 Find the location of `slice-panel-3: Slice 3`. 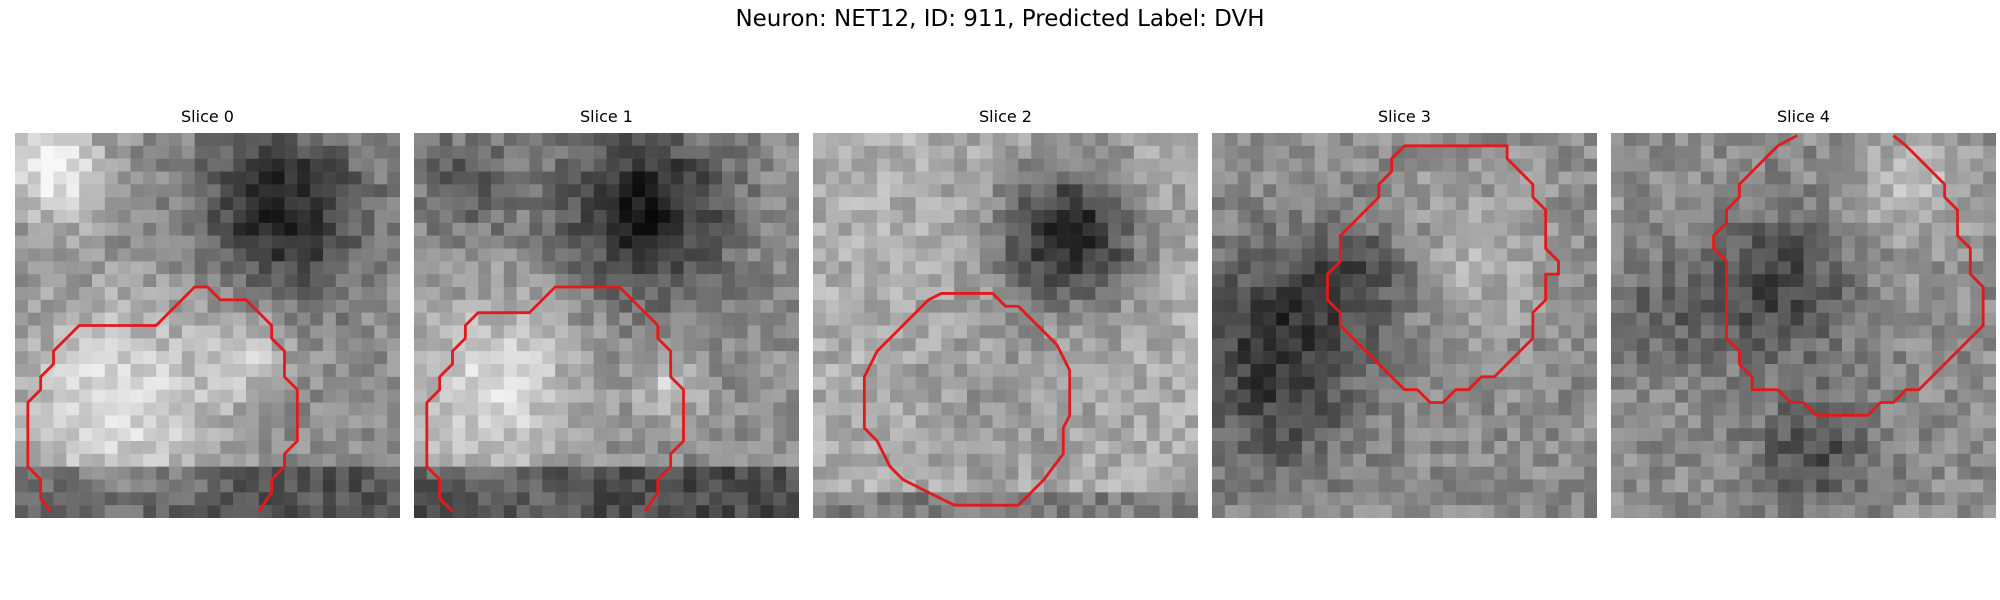

slice-panel-3: Slice 3 is located at coordinates (1404, 314).